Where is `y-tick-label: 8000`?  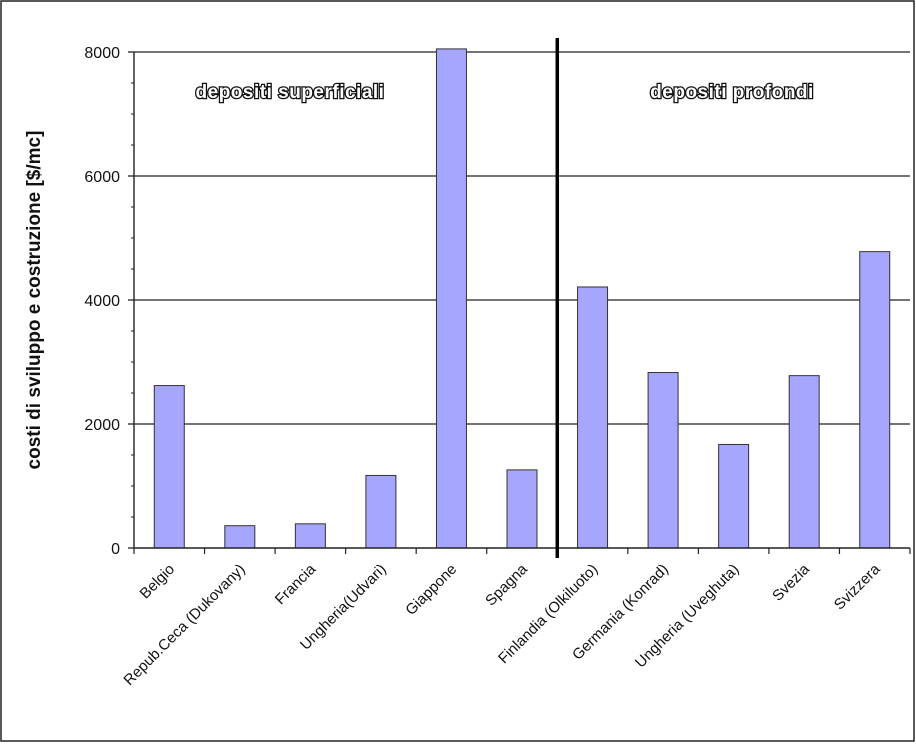
y-tick-label: 8000 is located at coordinates (102, 53).